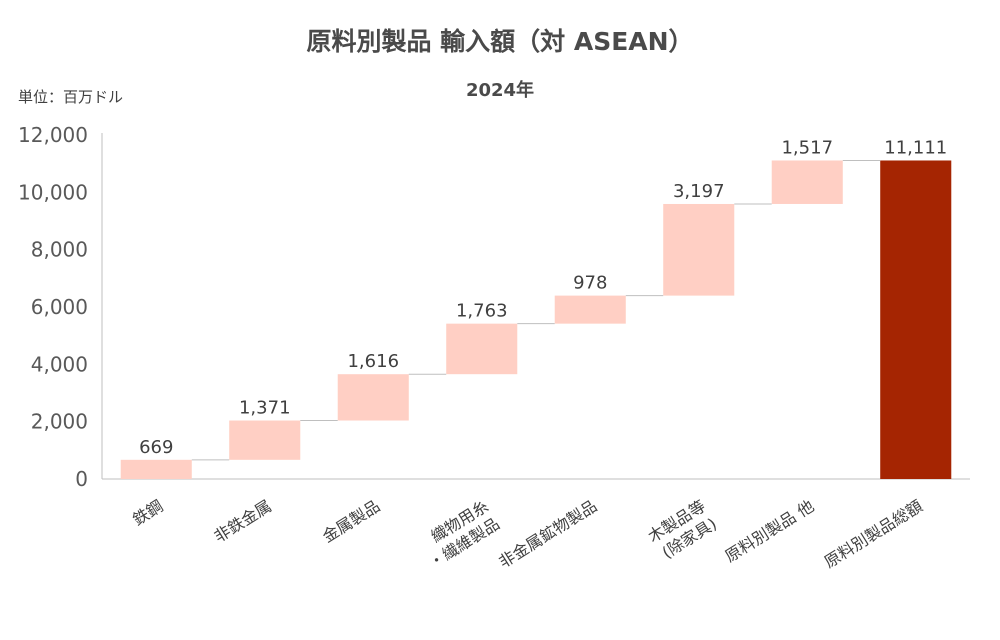 The height and width of the screenshot is (640, 1000). I want to click on category-label: 原料別製品 他, so click(770, 531).